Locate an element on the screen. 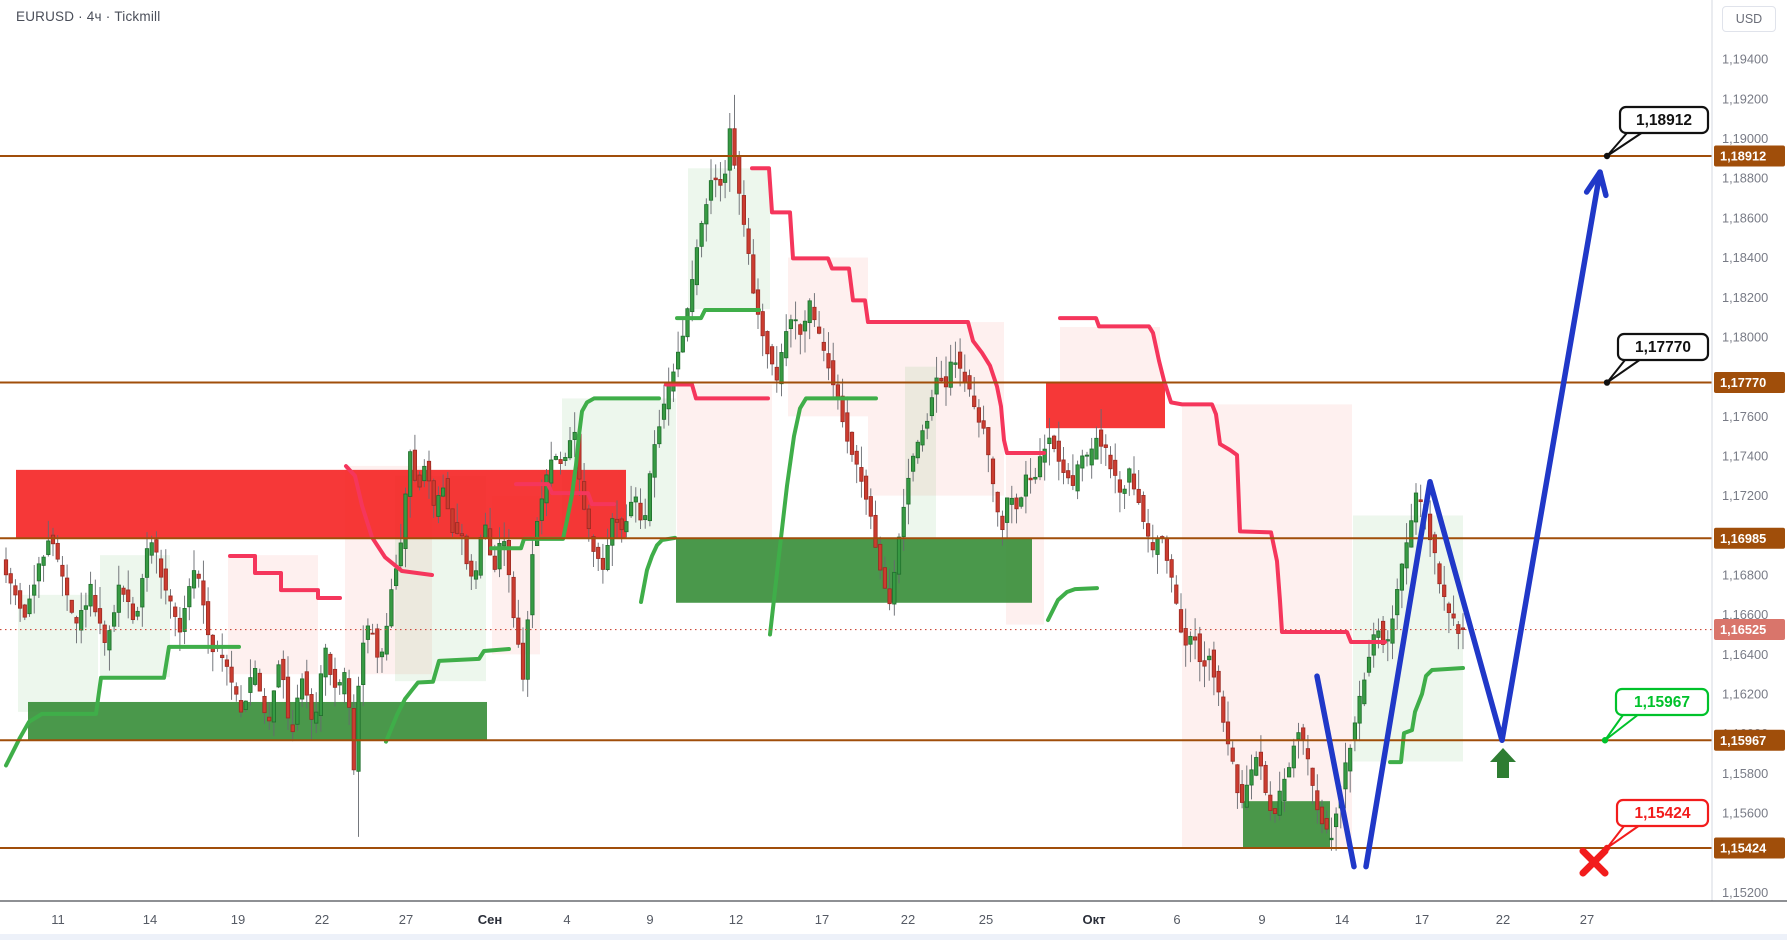  x-cross-icon is located at coordinates (1594, 862).